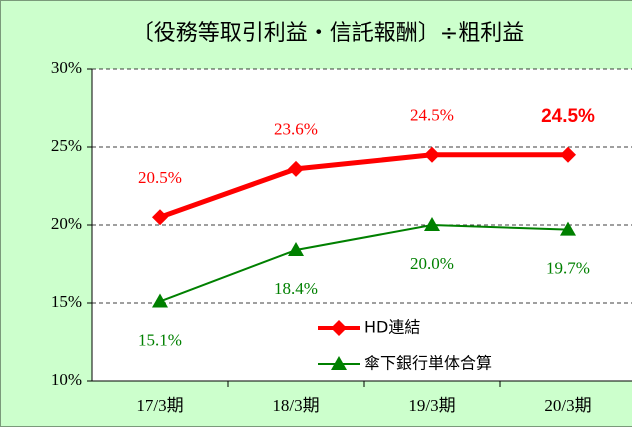 This screenshot has width=632, height=427. Describe the element at coordinates (160, 339) in the screenshot. I see `data-label: 15.1%` at that location.